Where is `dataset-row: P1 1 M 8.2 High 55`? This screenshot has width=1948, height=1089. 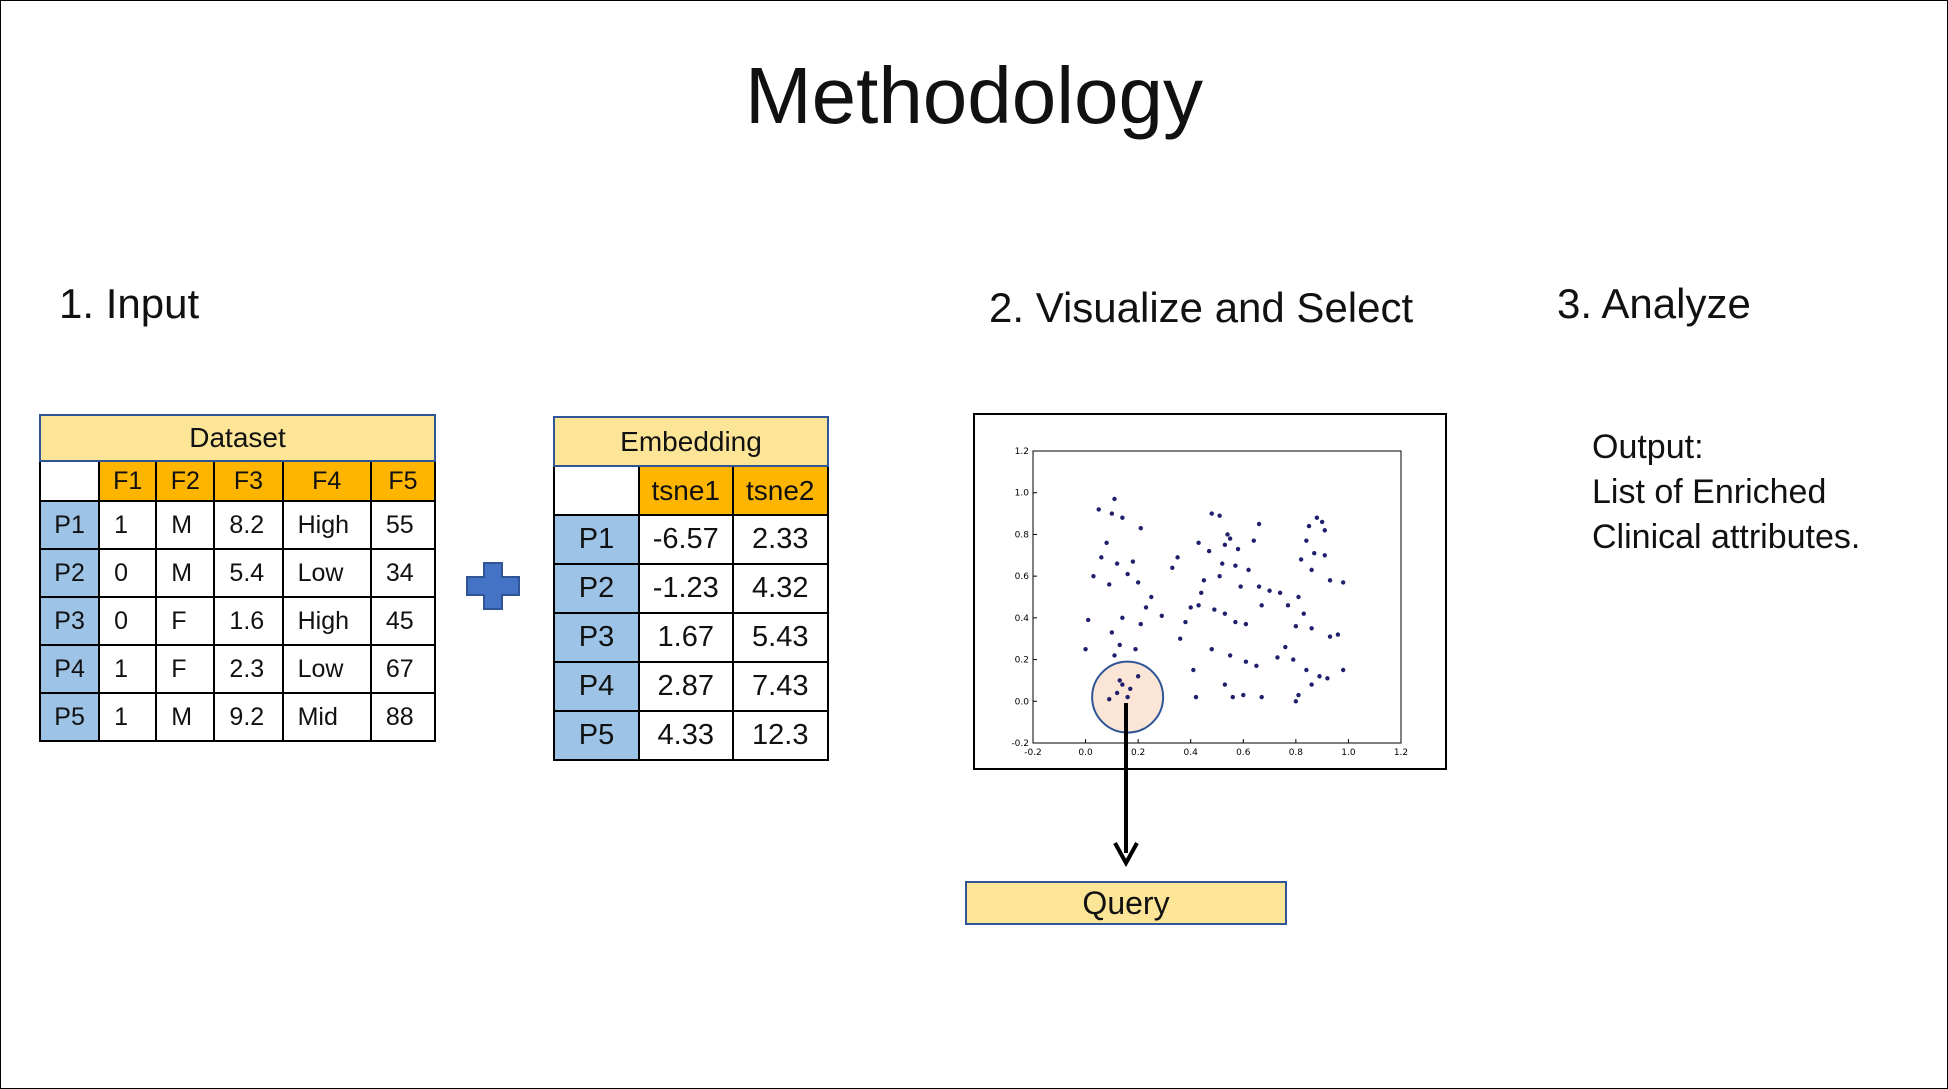
dataset-row: P1 1 M 8.2 High 55 is located at coordinates (237, 525).